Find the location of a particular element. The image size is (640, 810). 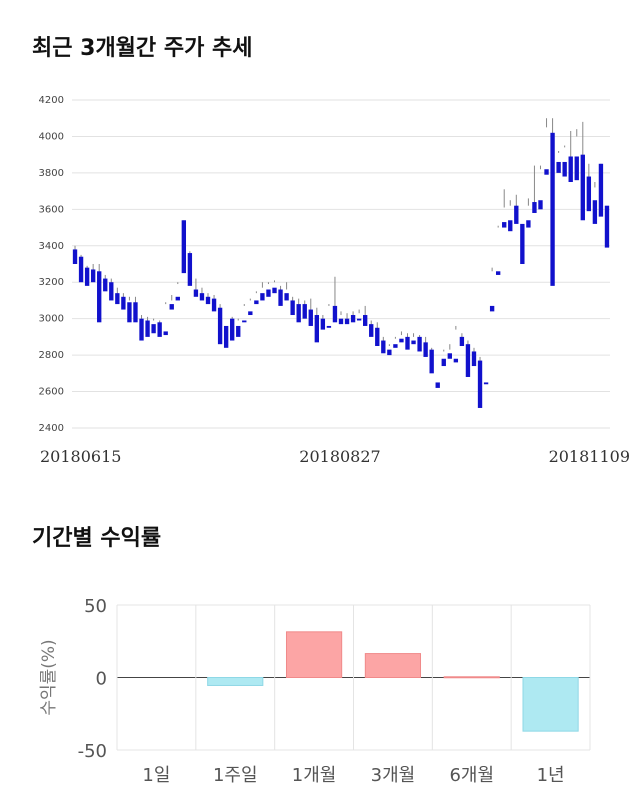

y-tick-label: 3800 is located at coordinates (51, 173).